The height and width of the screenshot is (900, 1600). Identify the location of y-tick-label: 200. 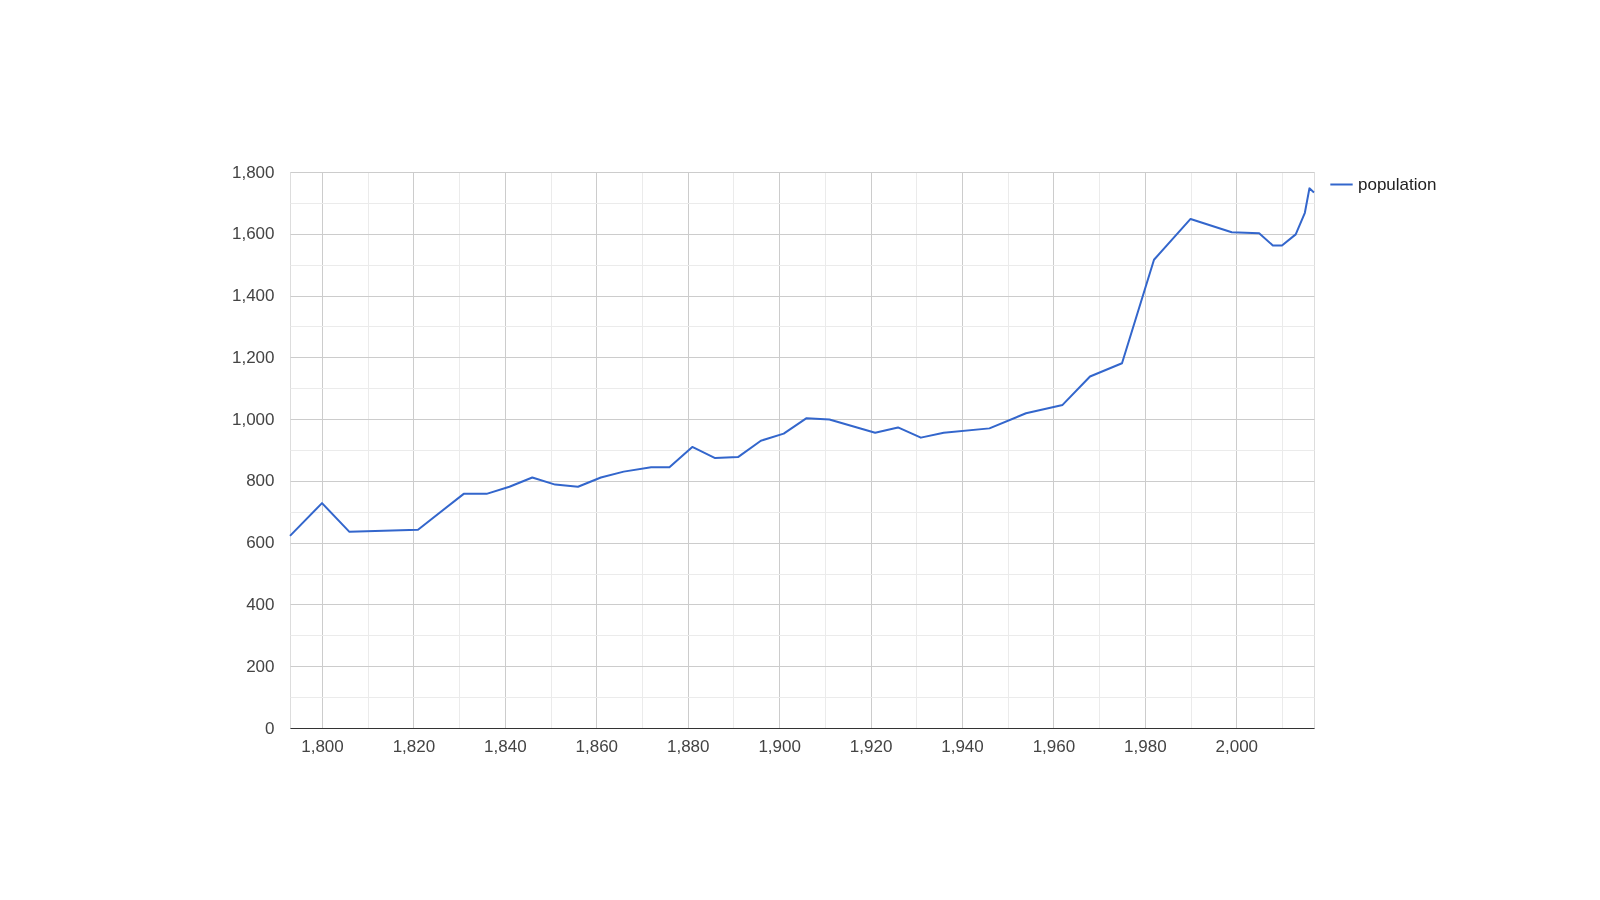
(260, 666).